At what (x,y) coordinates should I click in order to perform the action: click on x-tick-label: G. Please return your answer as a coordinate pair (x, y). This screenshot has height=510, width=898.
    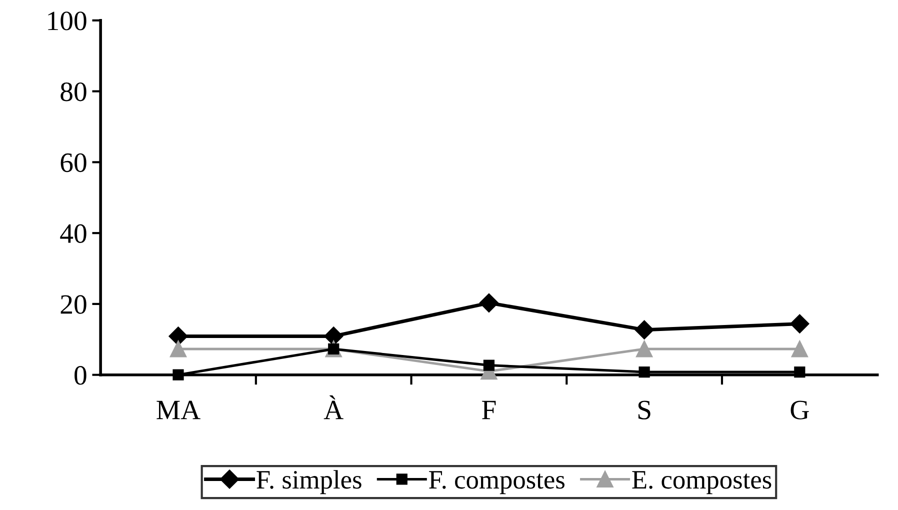
    Looking at the image, I should click on (799, 410).